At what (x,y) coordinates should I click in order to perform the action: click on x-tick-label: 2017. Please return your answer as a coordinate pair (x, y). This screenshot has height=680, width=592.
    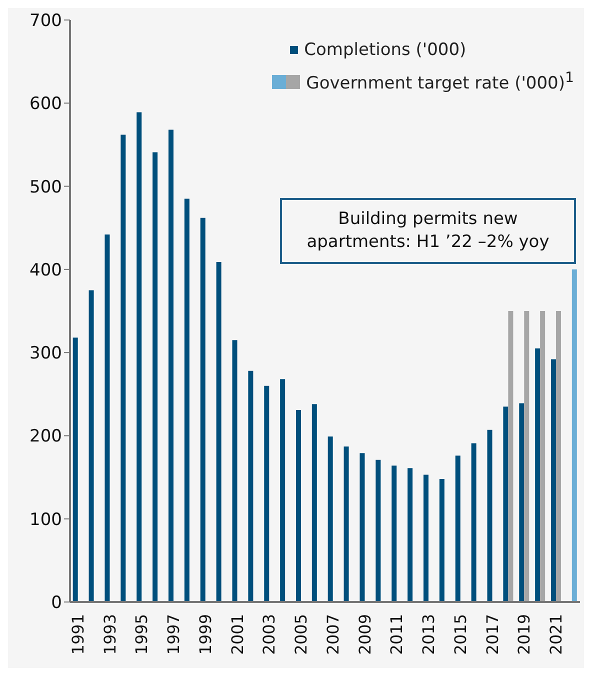
    Looking at the image, I should click on (492, 634).